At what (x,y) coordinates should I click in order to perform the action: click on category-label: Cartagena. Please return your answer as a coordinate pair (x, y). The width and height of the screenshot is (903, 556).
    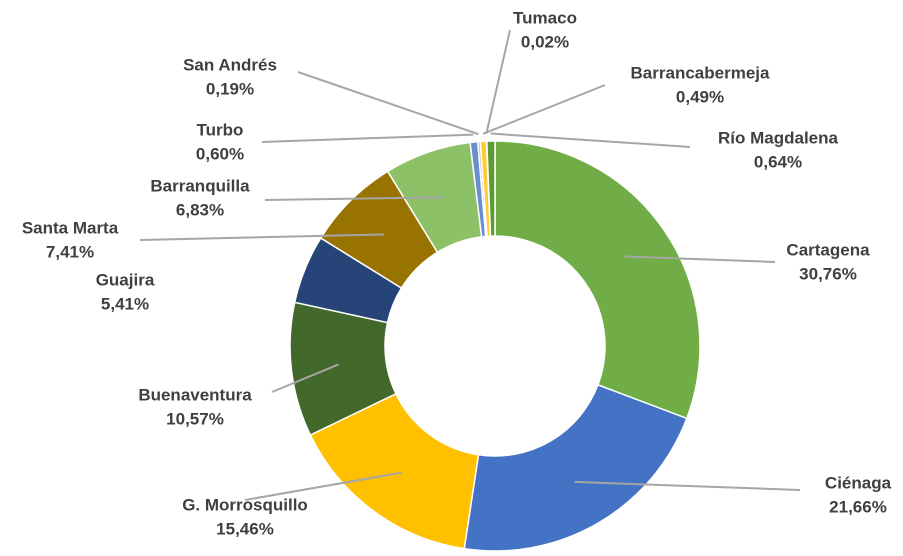
    Looking at the image, I should click on (828, 249).